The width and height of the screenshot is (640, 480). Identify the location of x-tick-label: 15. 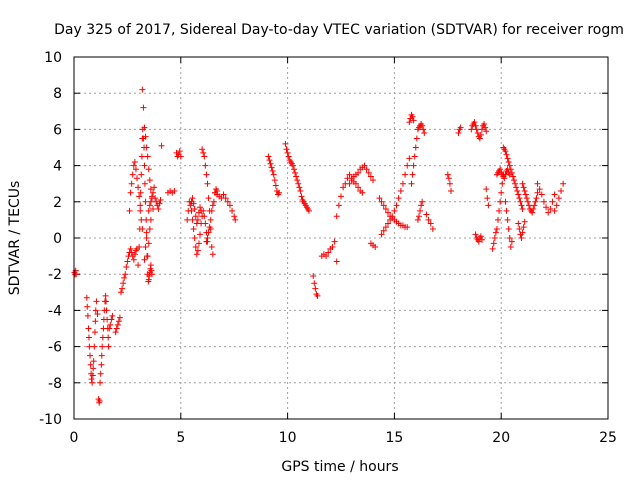
(394, 438).